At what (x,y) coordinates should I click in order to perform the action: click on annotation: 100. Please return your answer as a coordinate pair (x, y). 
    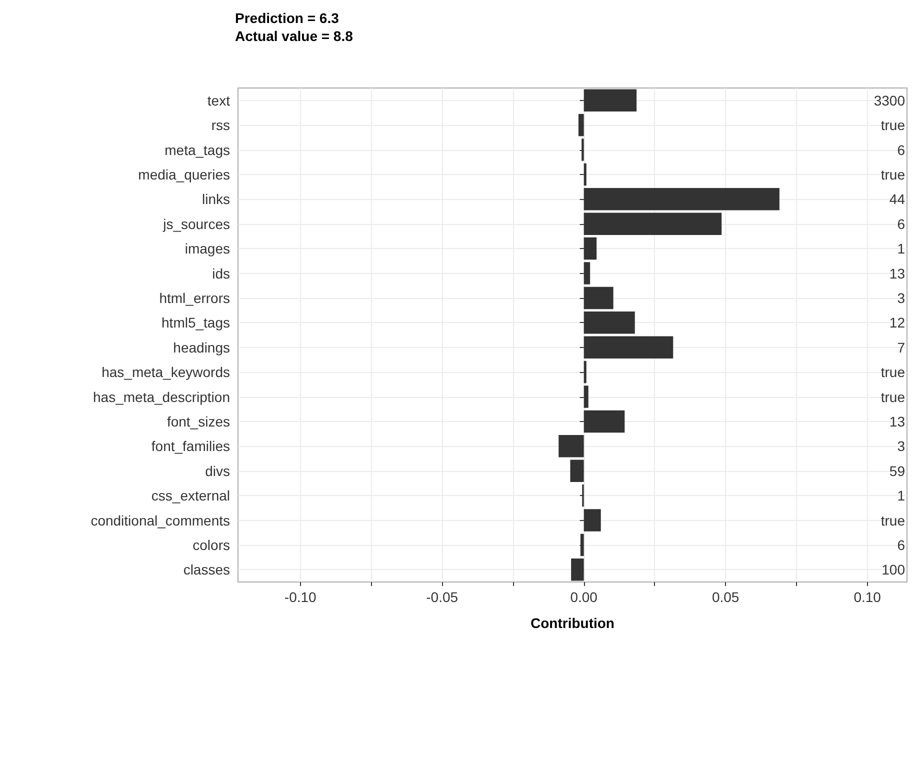
    Looking at the image, I should click on (894, 570).